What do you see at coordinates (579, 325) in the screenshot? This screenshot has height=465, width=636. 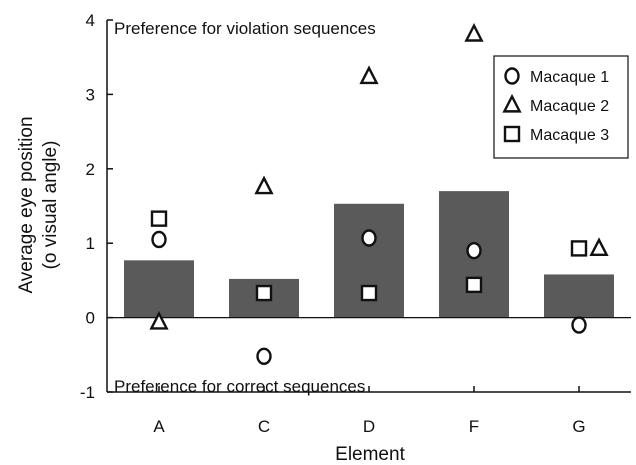 I see `marker-circle-G` at bounding box center [579, 325].